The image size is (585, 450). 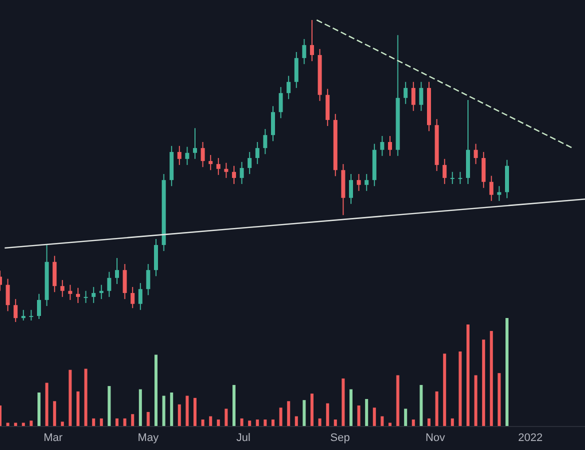 What do you see at coordinates (530, 438) in the screenshot?
I see `x-tick-label: 2022` at bounding box center [530, 438].